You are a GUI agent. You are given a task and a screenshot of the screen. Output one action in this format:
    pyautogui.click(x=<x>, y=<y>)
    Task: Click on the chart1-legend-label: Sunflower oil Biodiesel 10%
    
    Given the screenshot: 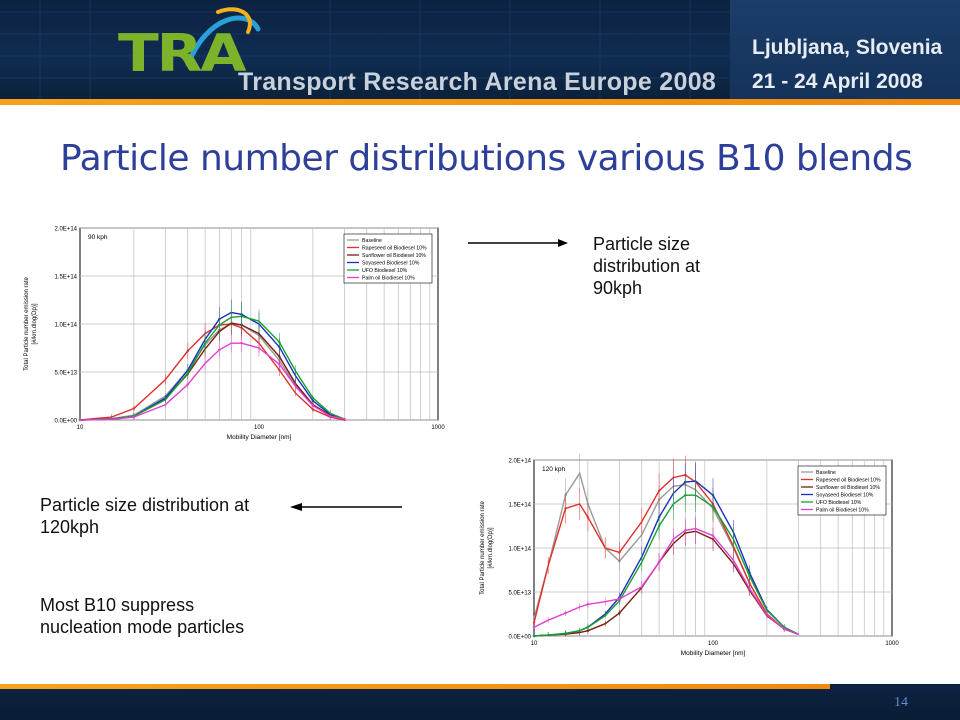 What is the action you would take?
    pyautogui.click(x=848, y=488)
    